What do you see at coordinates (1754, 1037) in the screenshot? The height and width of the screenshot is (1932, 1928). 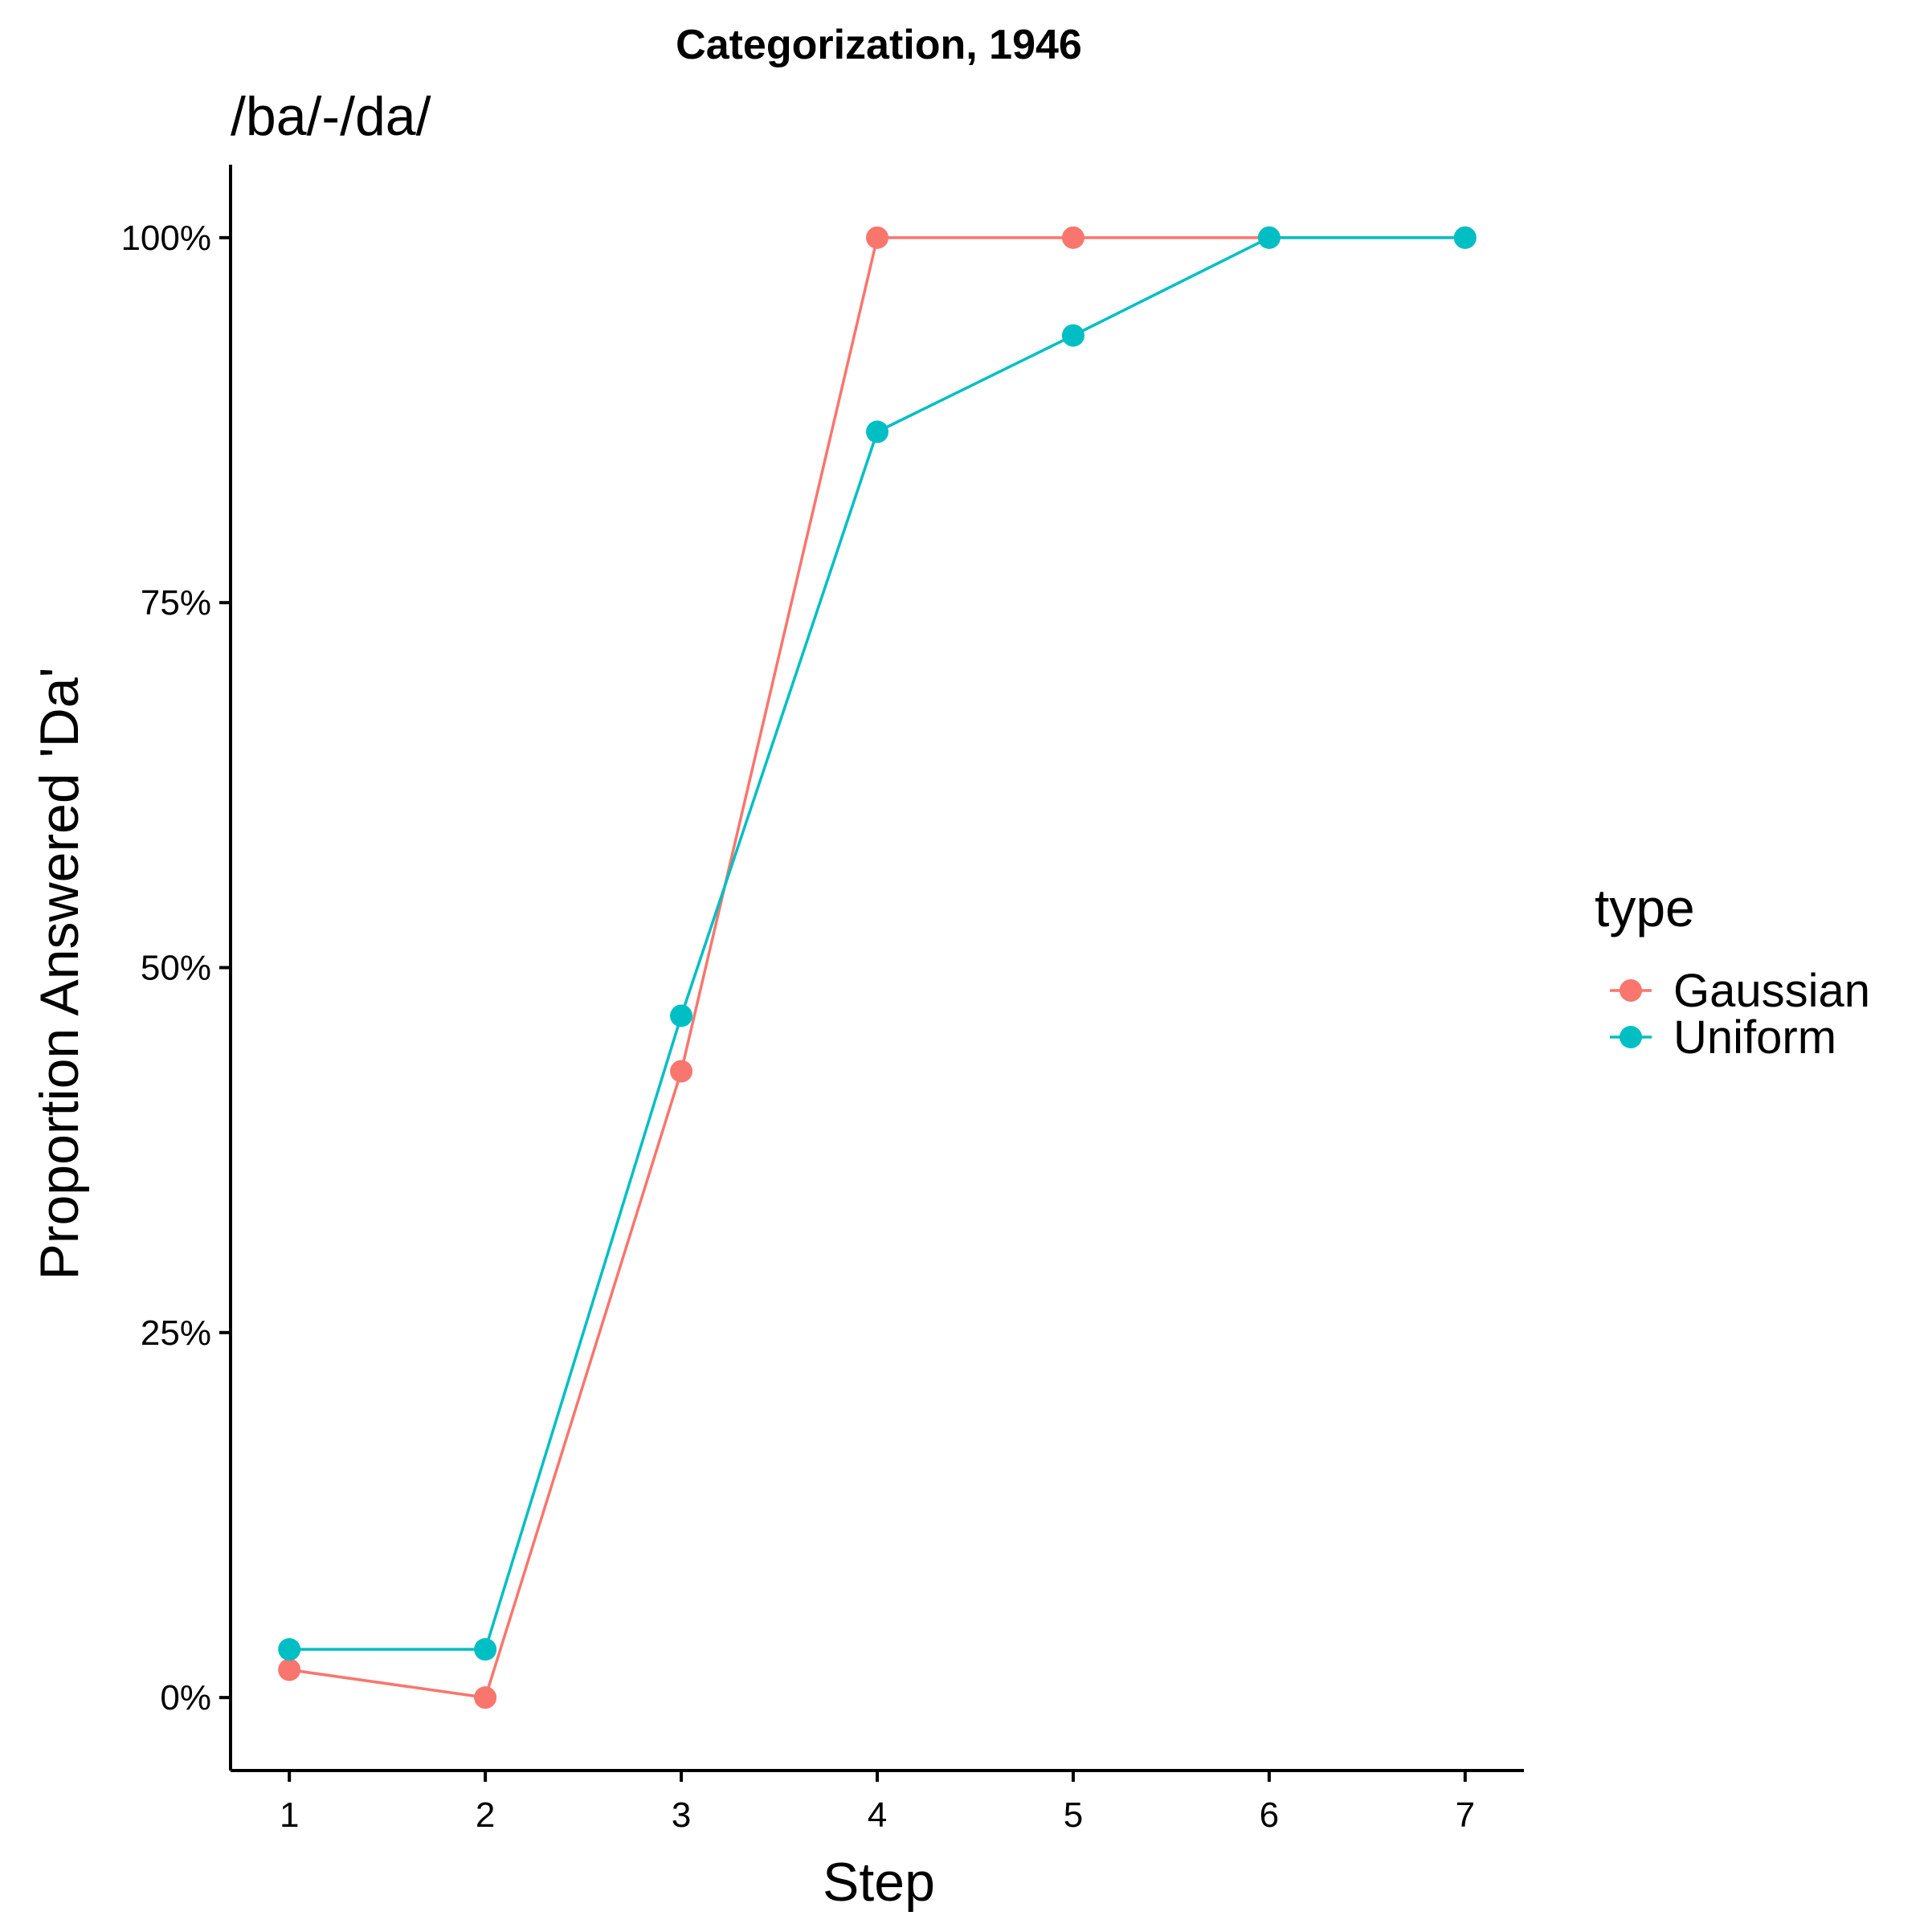 I see `legend-label-uniform: Uniform` at bounding box center [1754, 1037].